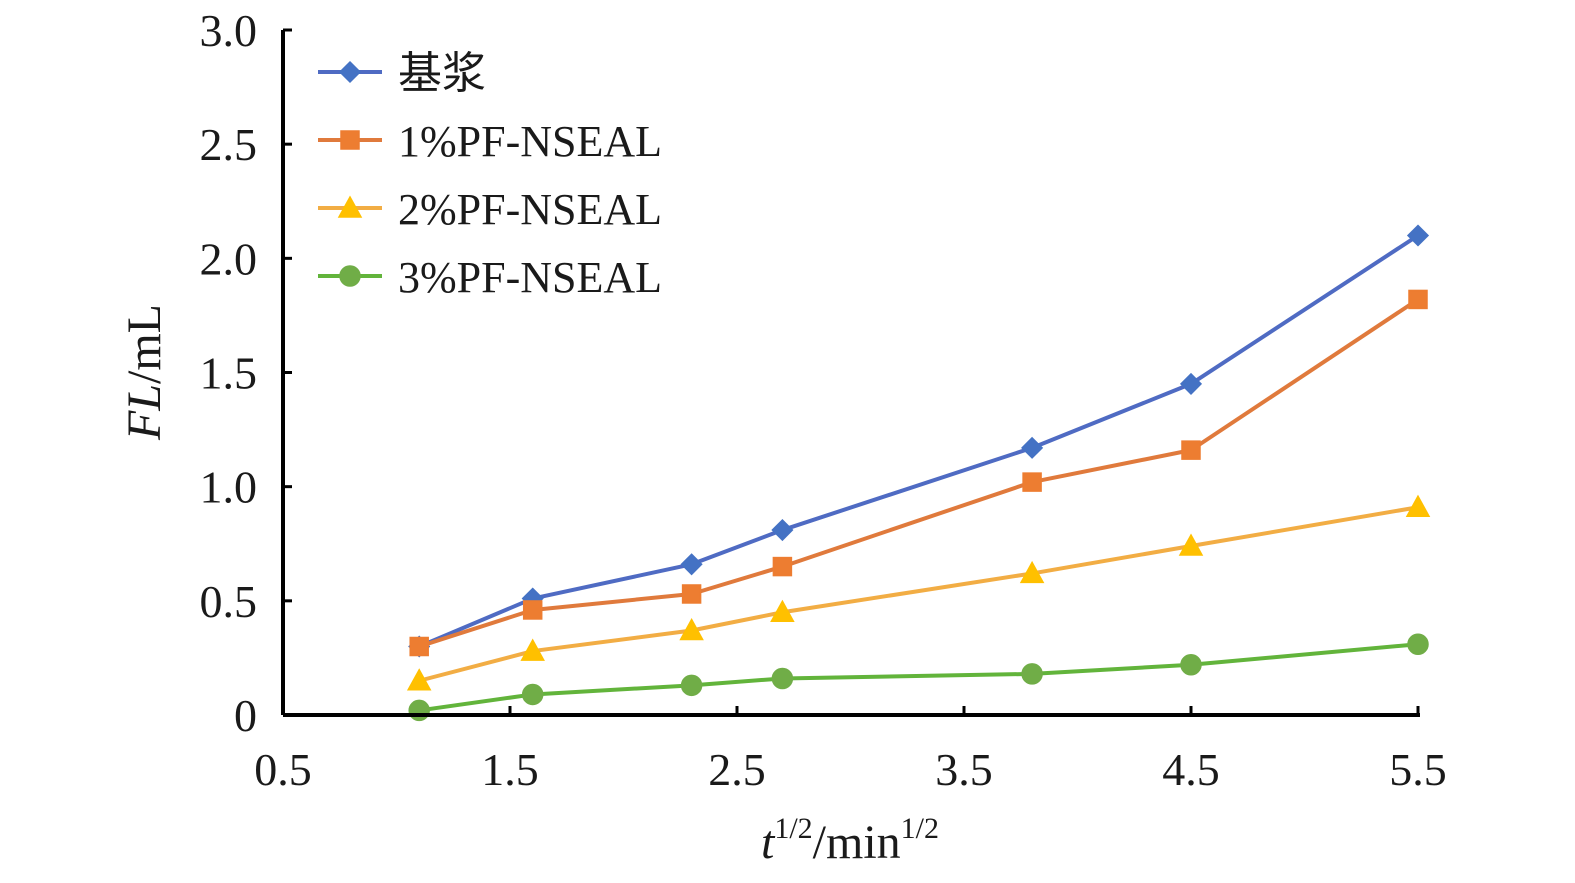 Image resolution: width=1575 pixels, height=883 pixels. Describe the element at coordinates (530, 141) in the screenshot. I see `legend-label: 1%PF-NSEAL` at that location.